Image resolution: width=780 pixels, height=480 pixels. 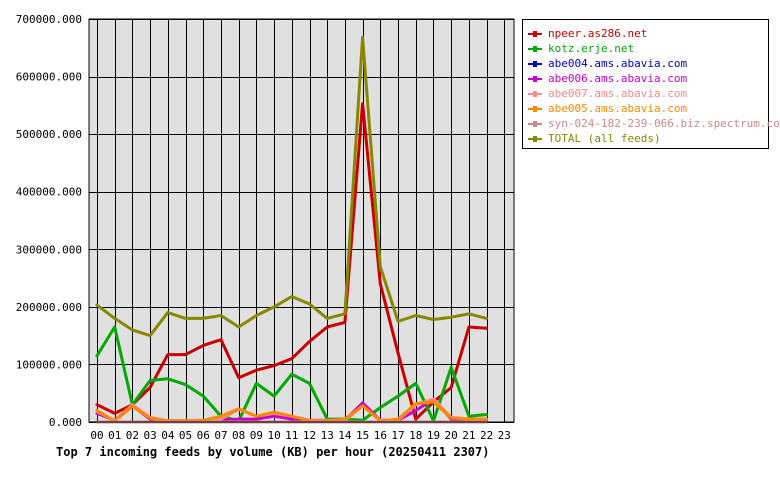 I want to click on x-tick-label: 02, so click(x=132, y=435).